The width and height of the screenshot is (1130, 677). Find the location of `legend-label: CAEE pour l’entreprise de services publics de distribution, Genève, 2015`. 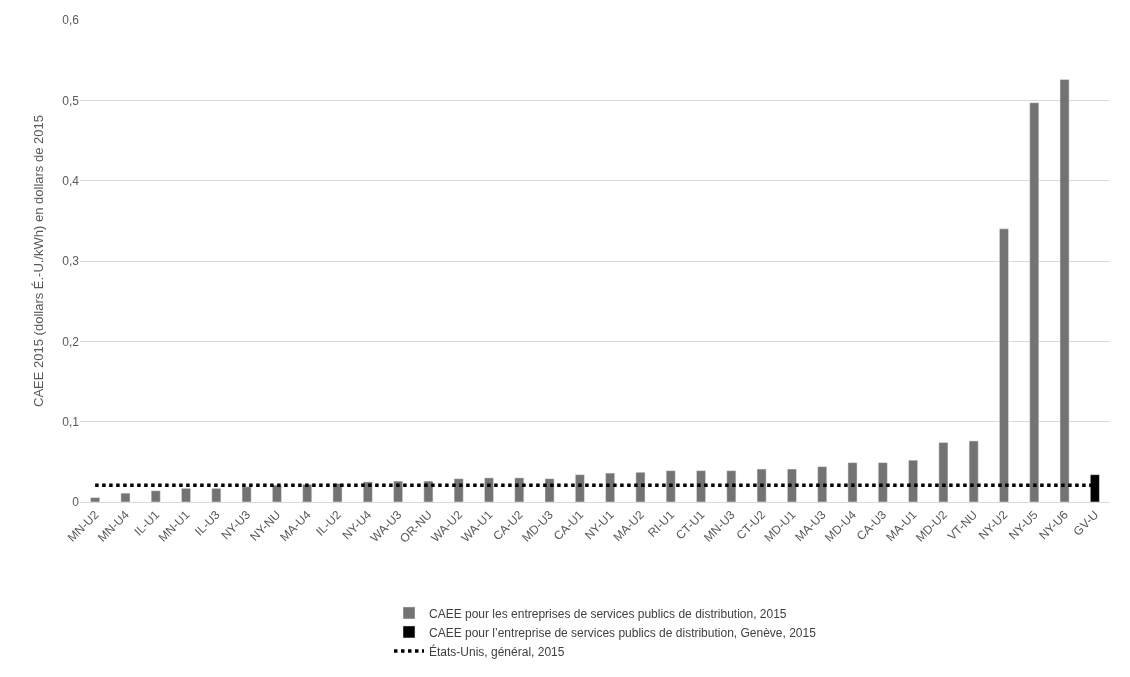

legend-label: CAEE pour l’entreprise de services publics de distribution, Genève, 2015 is located at coordinates (623, 632).